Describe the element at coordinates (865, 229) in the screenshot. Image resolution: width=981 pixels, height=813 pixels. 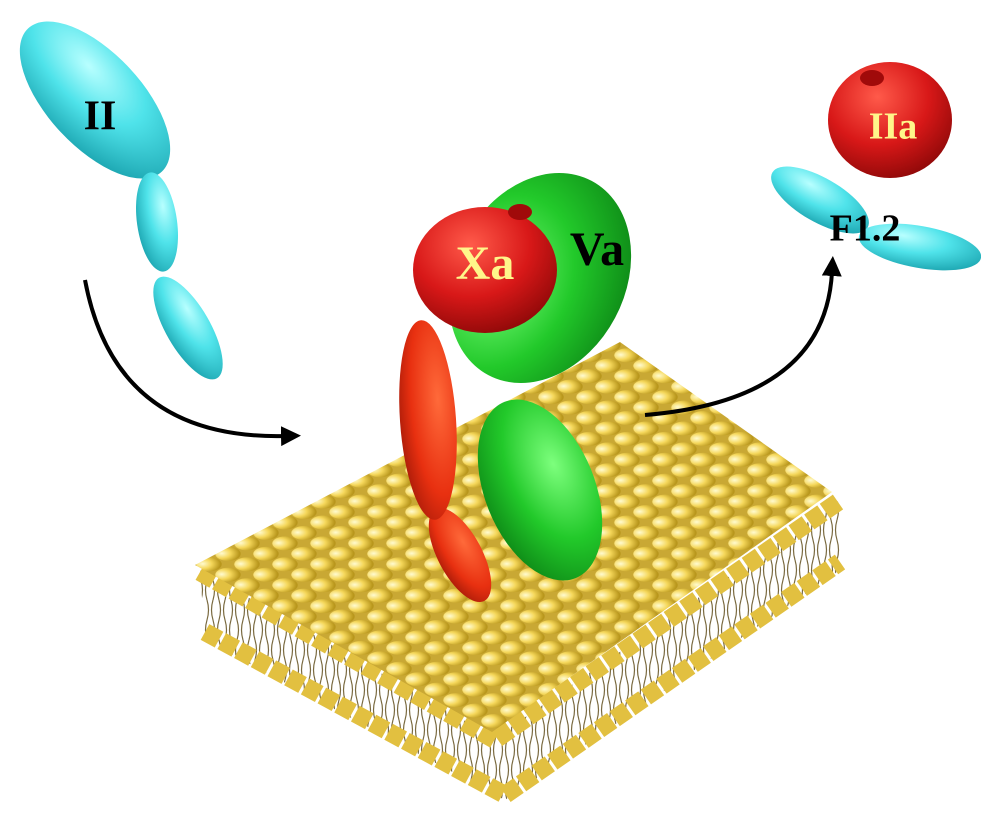
I see `label: F1.2` at that location.